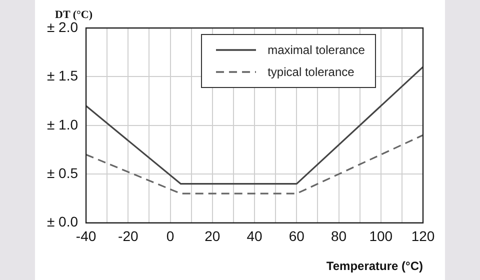 This screenshot has height=280, width=480. What do you see at coordinates (74, 14) in the screenshot?
I see `y-axis-title: DT (°C)` at bounding box center [74, 14].